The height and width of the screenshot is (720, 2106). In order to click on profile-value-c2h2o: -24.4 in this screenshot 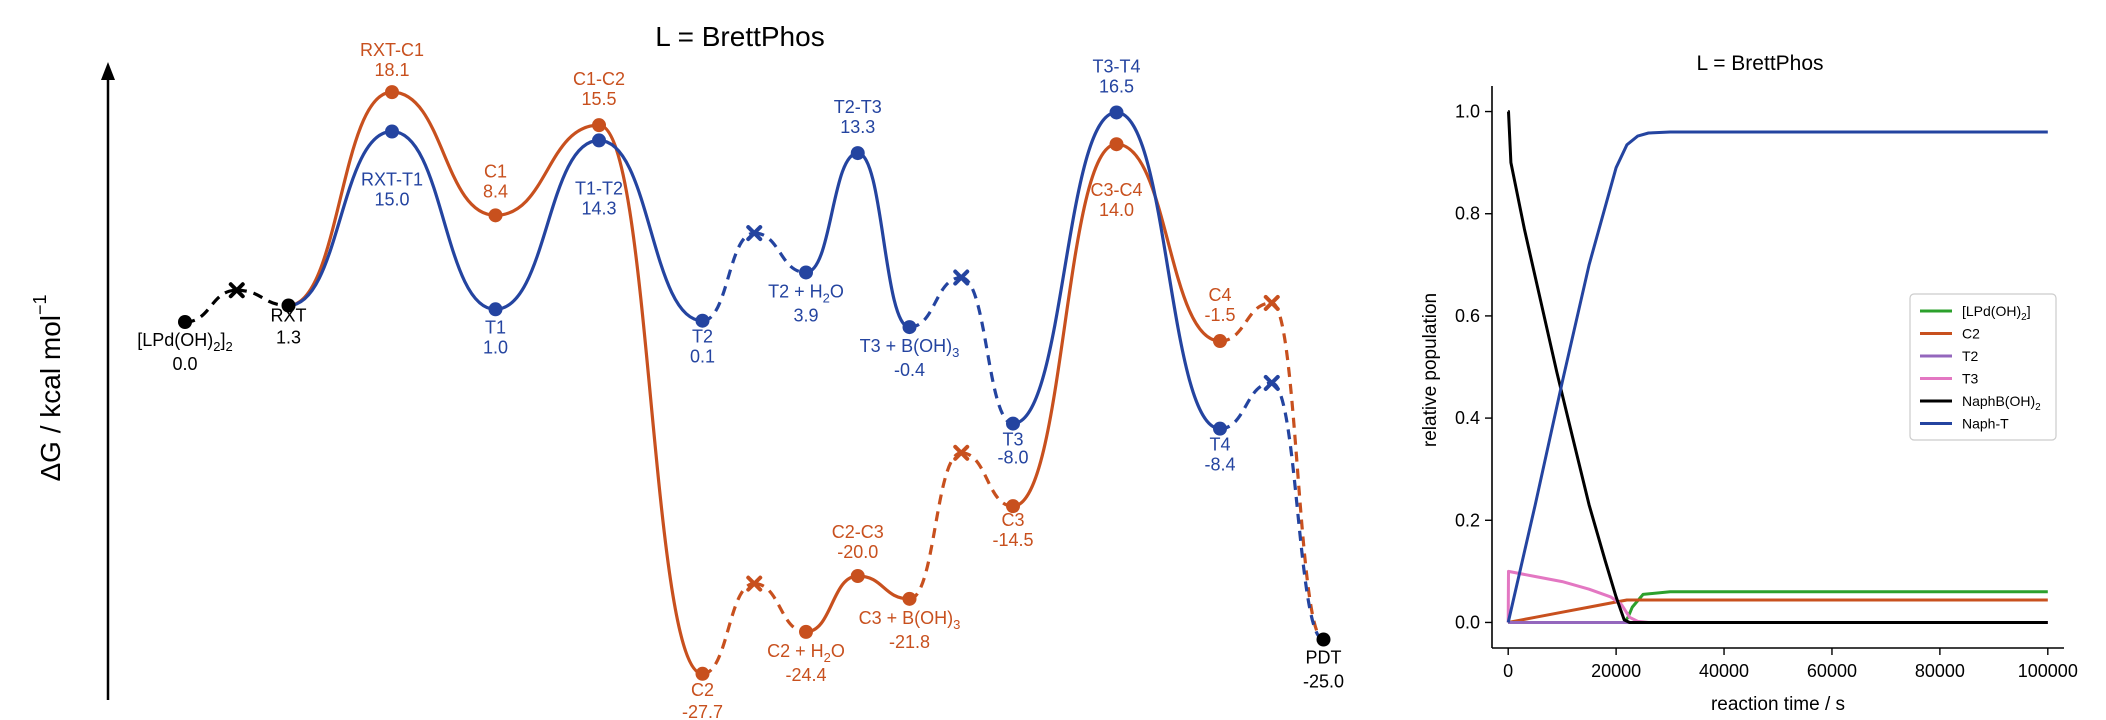, I will do `click(805, 675)`.